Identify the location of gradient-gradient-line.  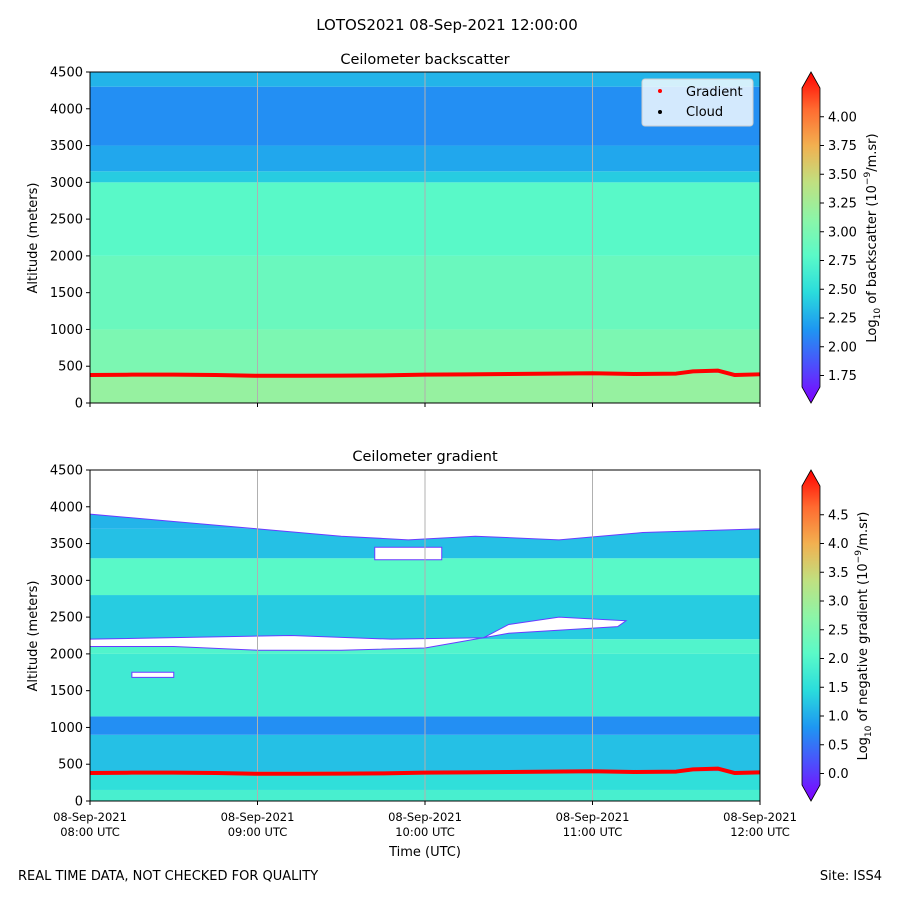
(425, 771).